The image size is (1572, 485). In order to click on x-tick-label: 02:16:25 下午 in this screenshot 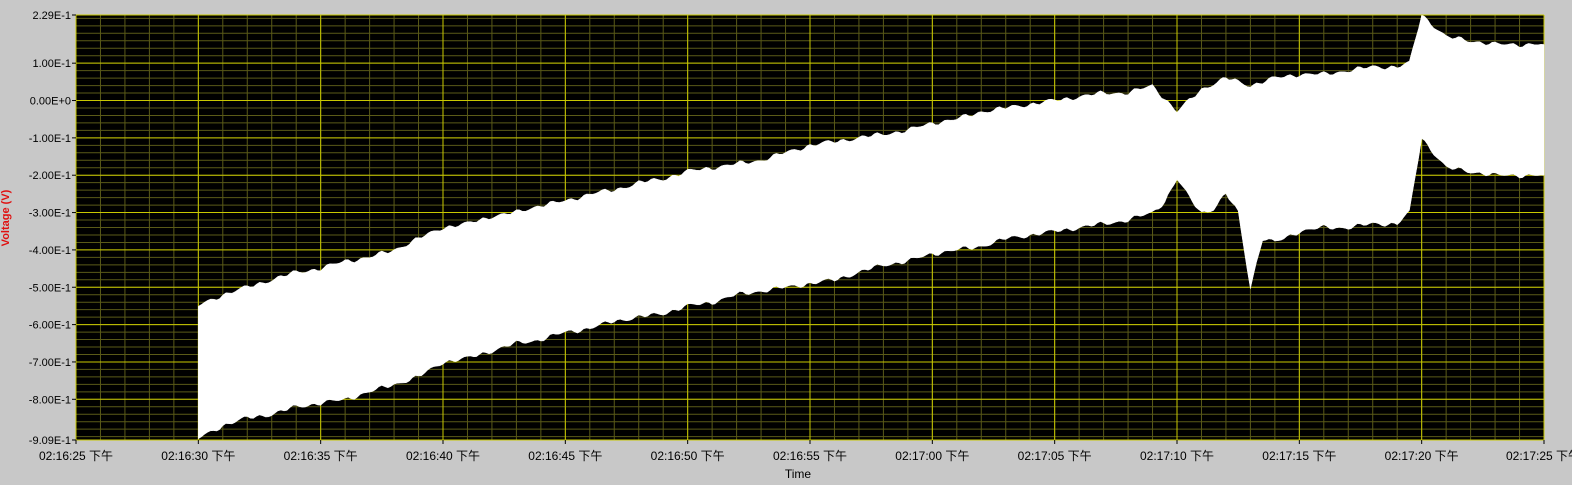, I will do `click(76, 456)`.